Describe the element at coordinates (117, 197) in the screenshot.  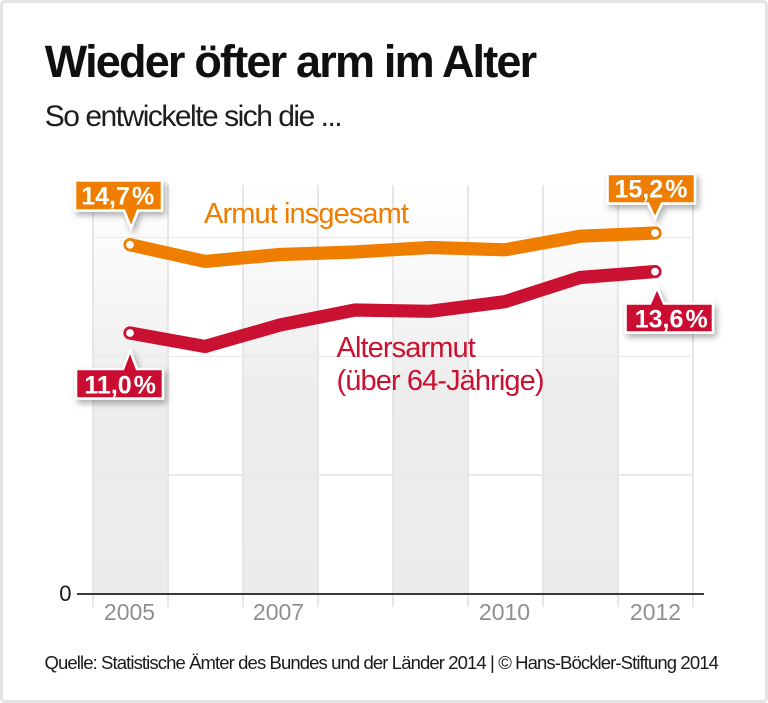
I see `svg-text: 14,7 %` at that location.